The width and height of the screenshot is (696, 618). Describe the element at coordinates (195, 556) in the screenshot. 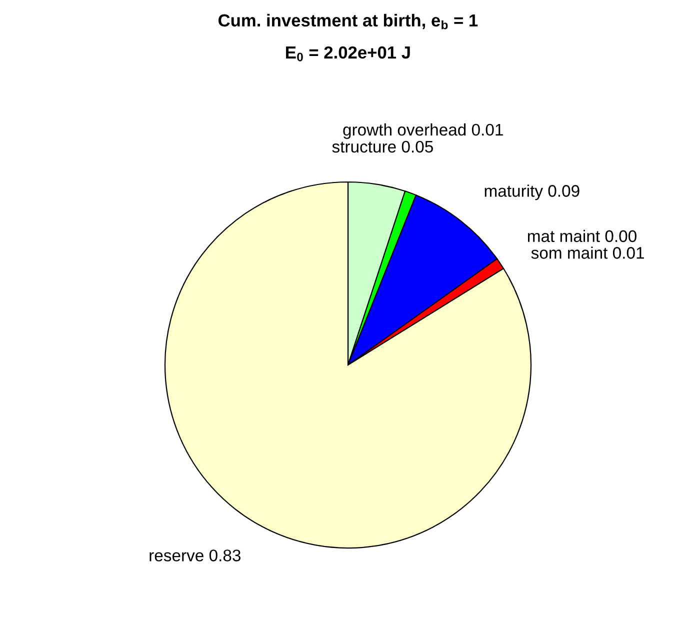

I see `slice-label: reserve 0.83` at that location.